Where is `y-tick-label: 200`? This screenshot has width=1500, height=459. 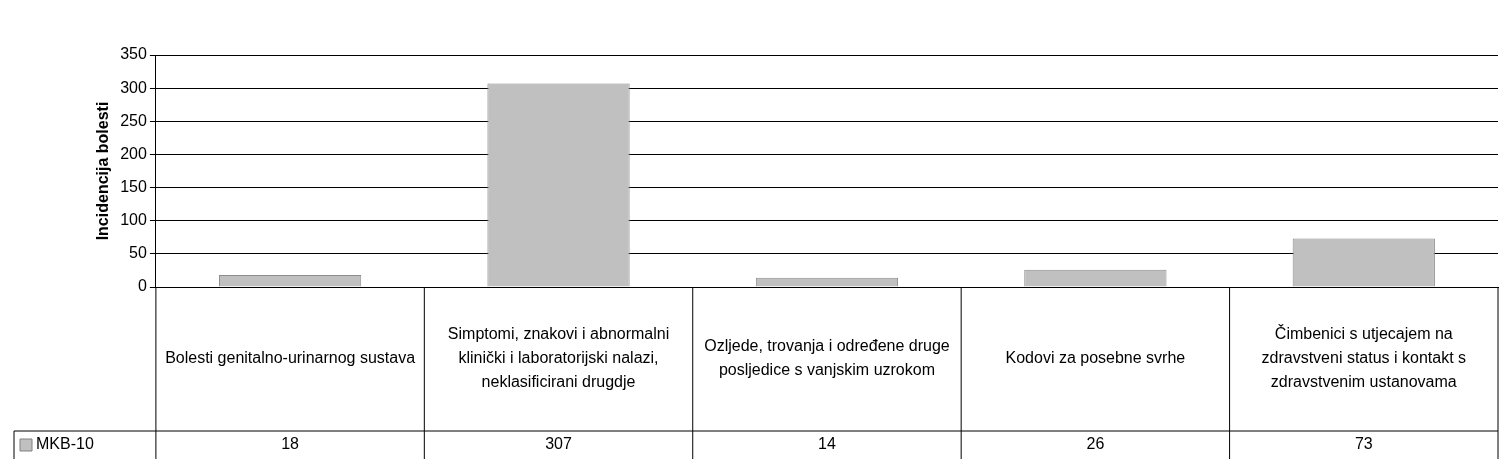
y-tick-label: 200 is located at coordinates (133, 153).